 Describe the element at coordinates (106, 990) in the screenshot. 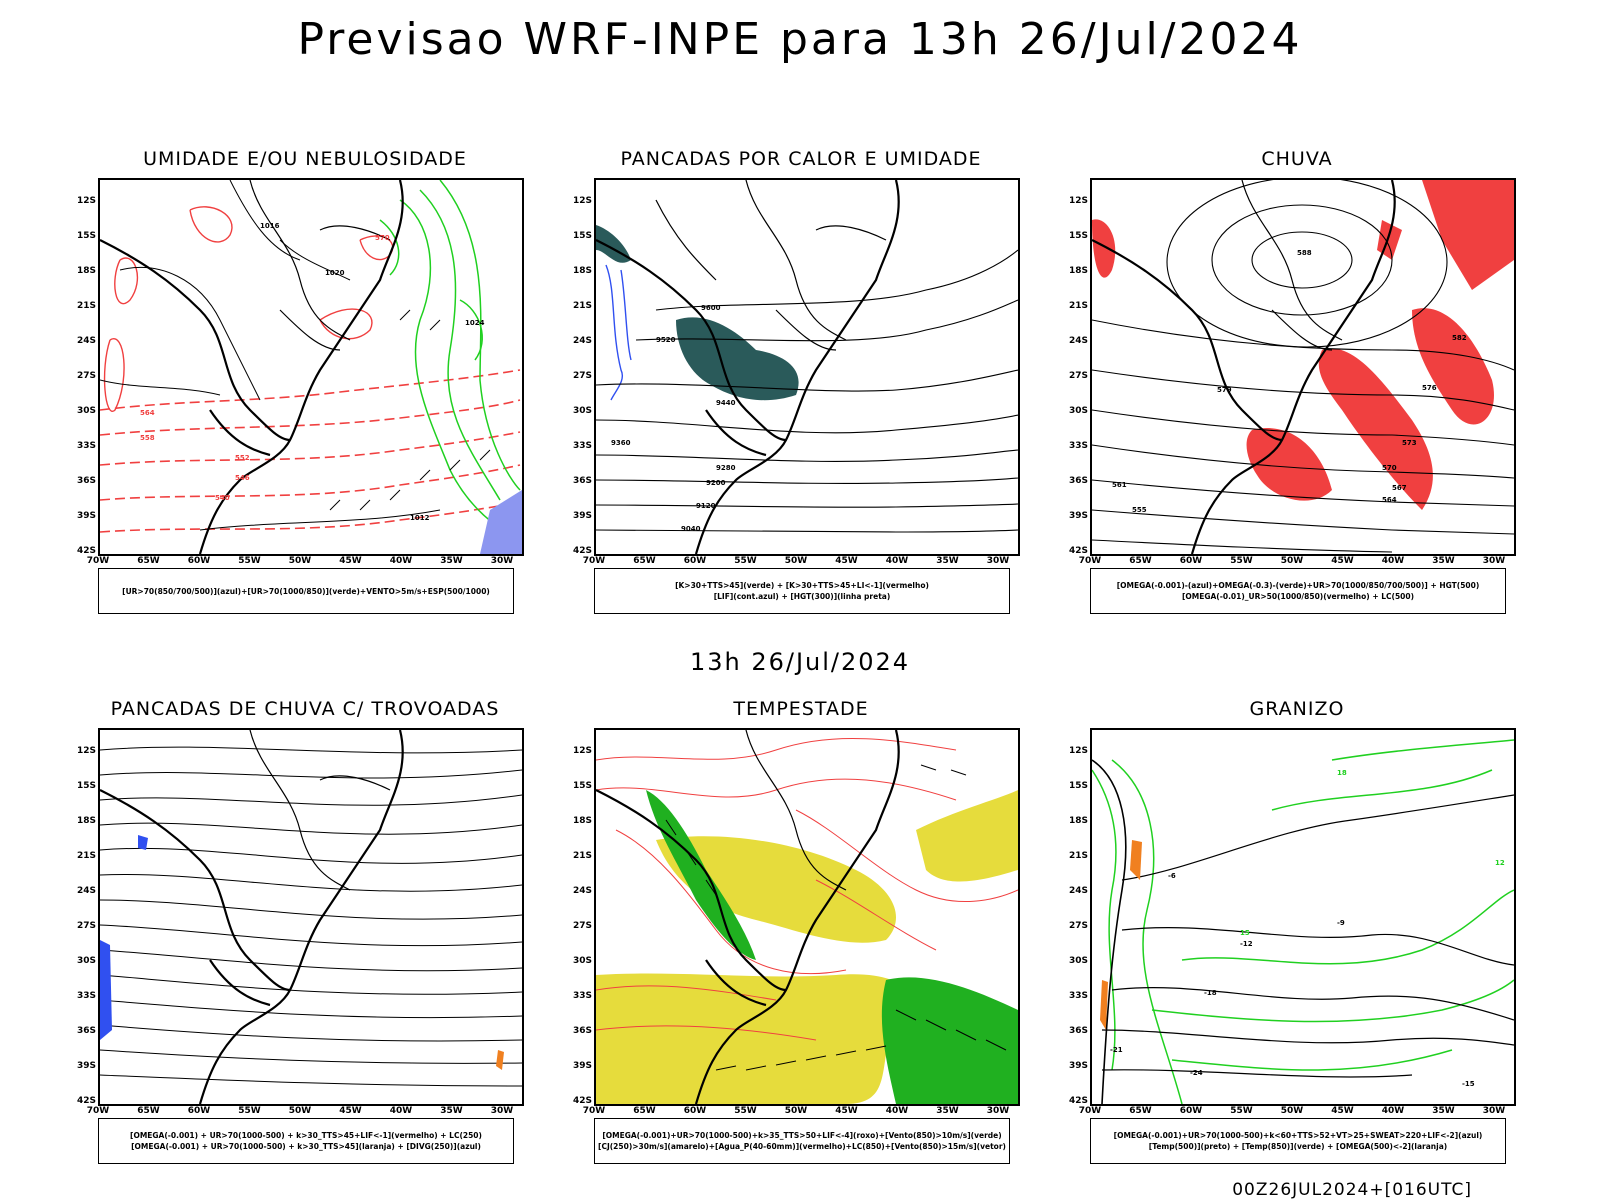

I see `divergence-blue-area` at that location.